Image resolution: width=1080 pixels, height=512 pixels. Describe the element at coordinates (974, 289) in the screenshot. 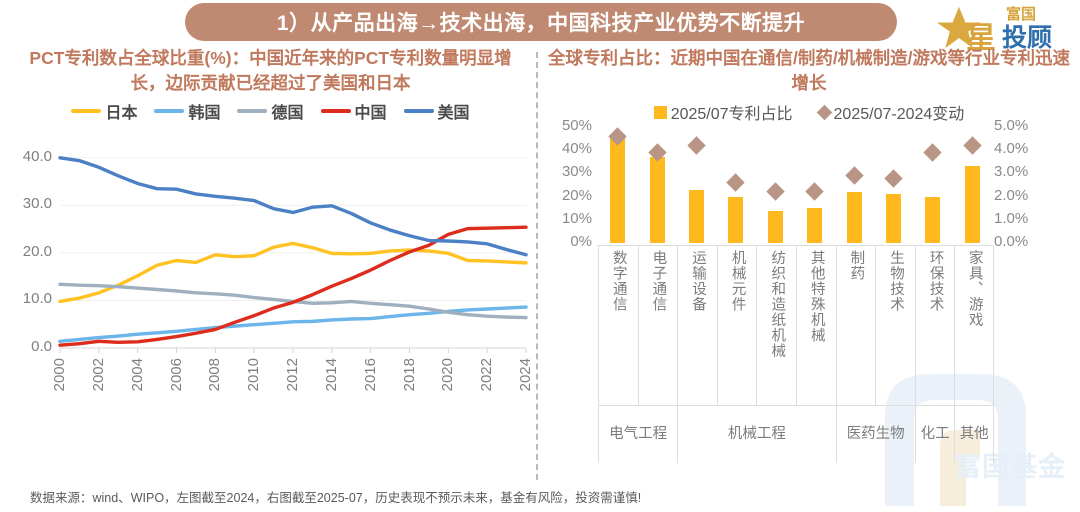

I see `category-label: 家具、游戏` at that location.